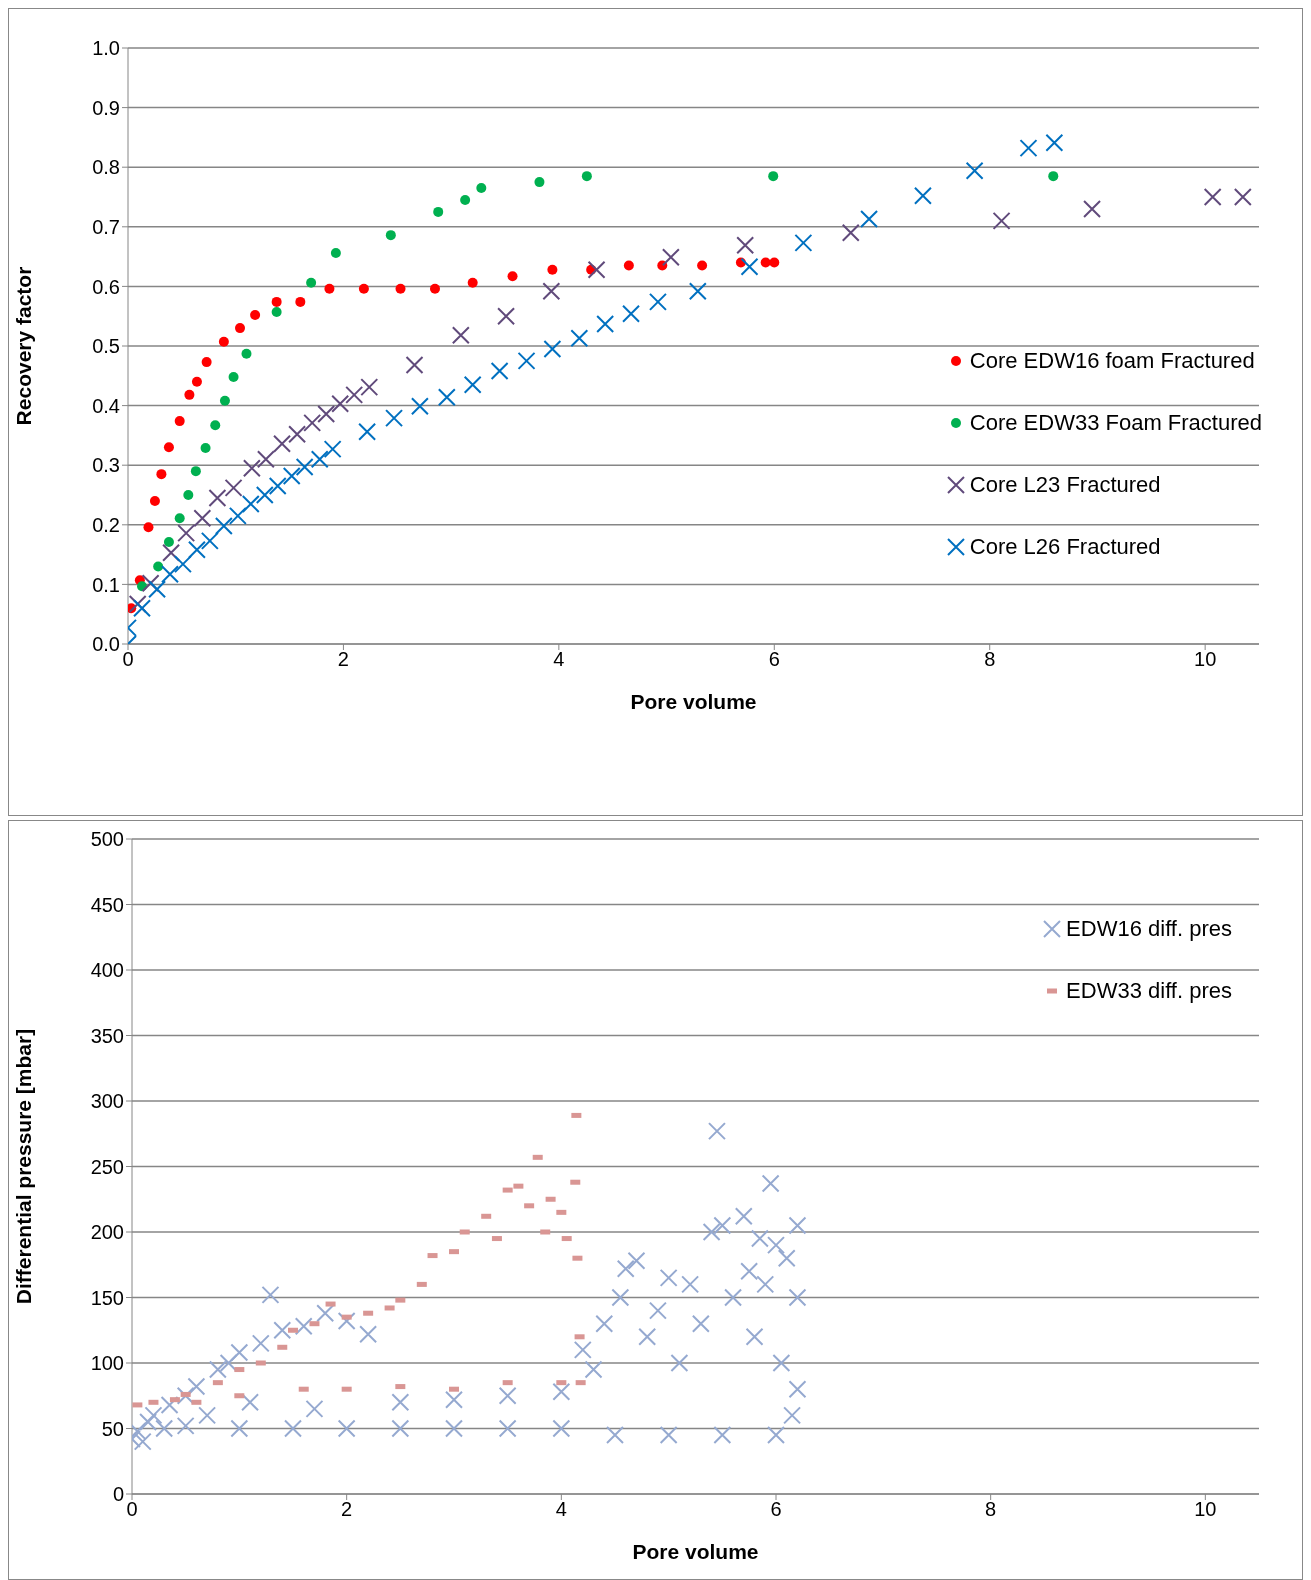  I want to click on y-axis-title: Differential pressure [mbar], so click(24, 1166).